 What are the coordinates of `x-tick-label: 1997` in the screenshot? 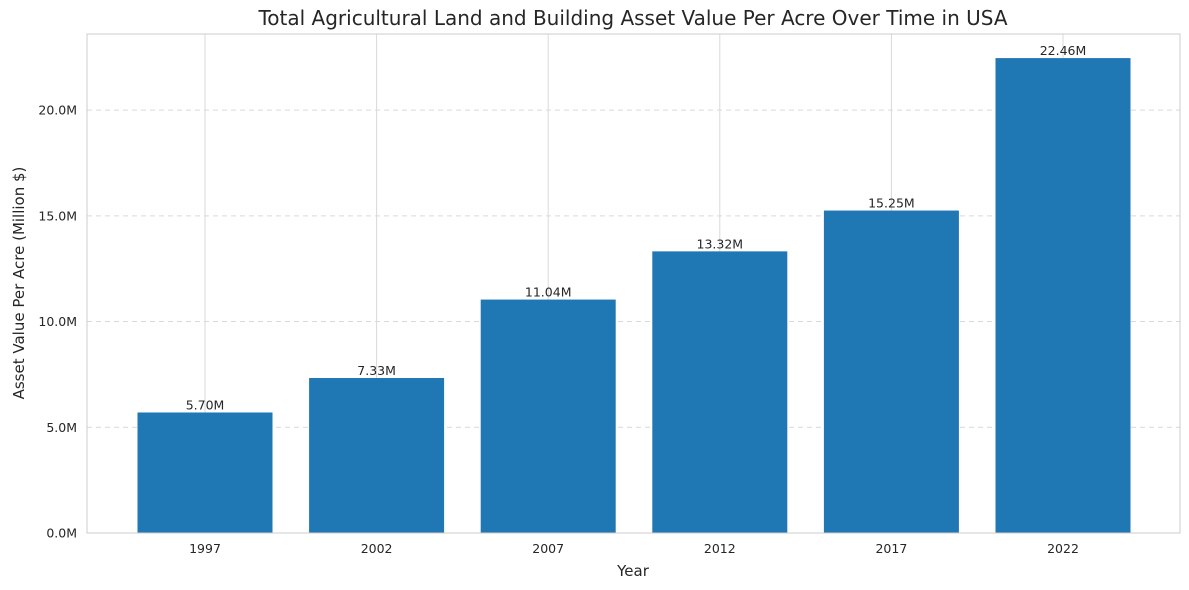 It's located at (205, 548).